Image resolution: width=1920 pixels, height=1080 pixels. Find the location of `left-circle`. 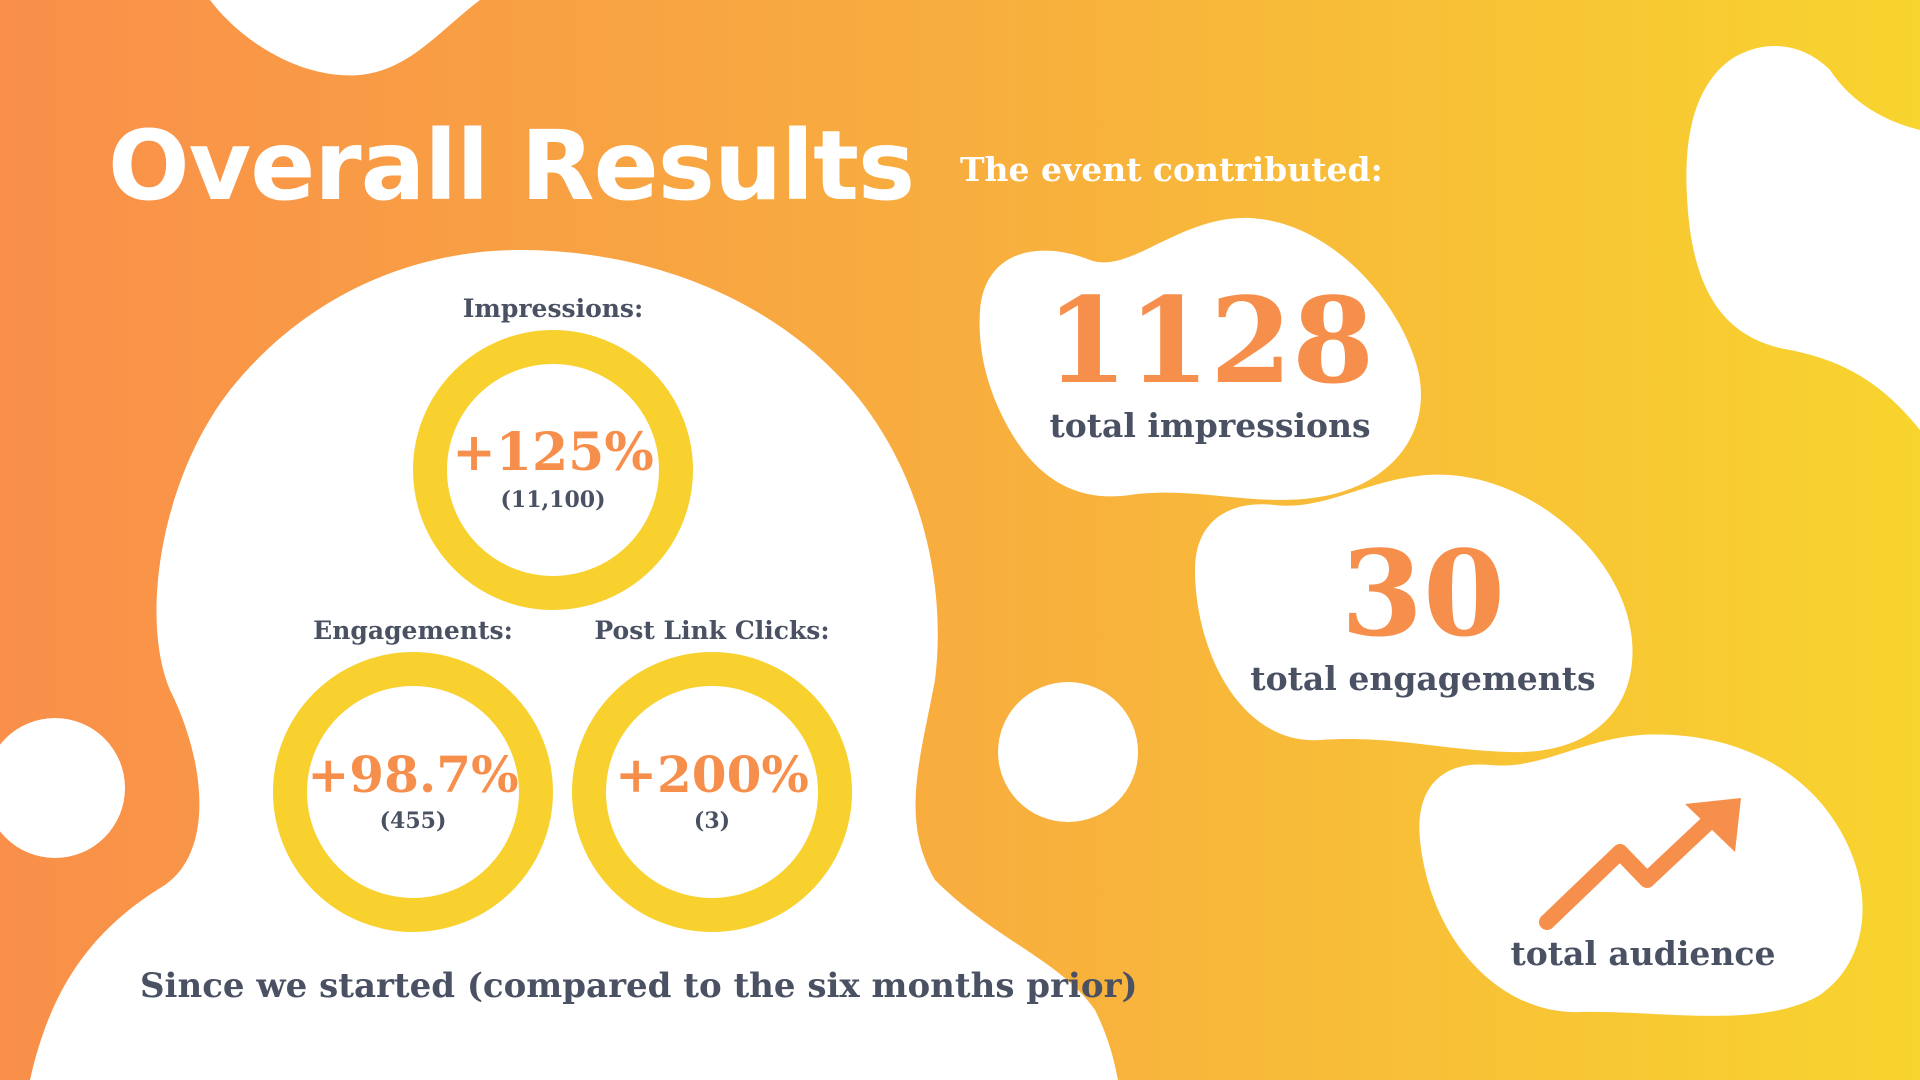

left-circle is located at coordinates (62, 788).